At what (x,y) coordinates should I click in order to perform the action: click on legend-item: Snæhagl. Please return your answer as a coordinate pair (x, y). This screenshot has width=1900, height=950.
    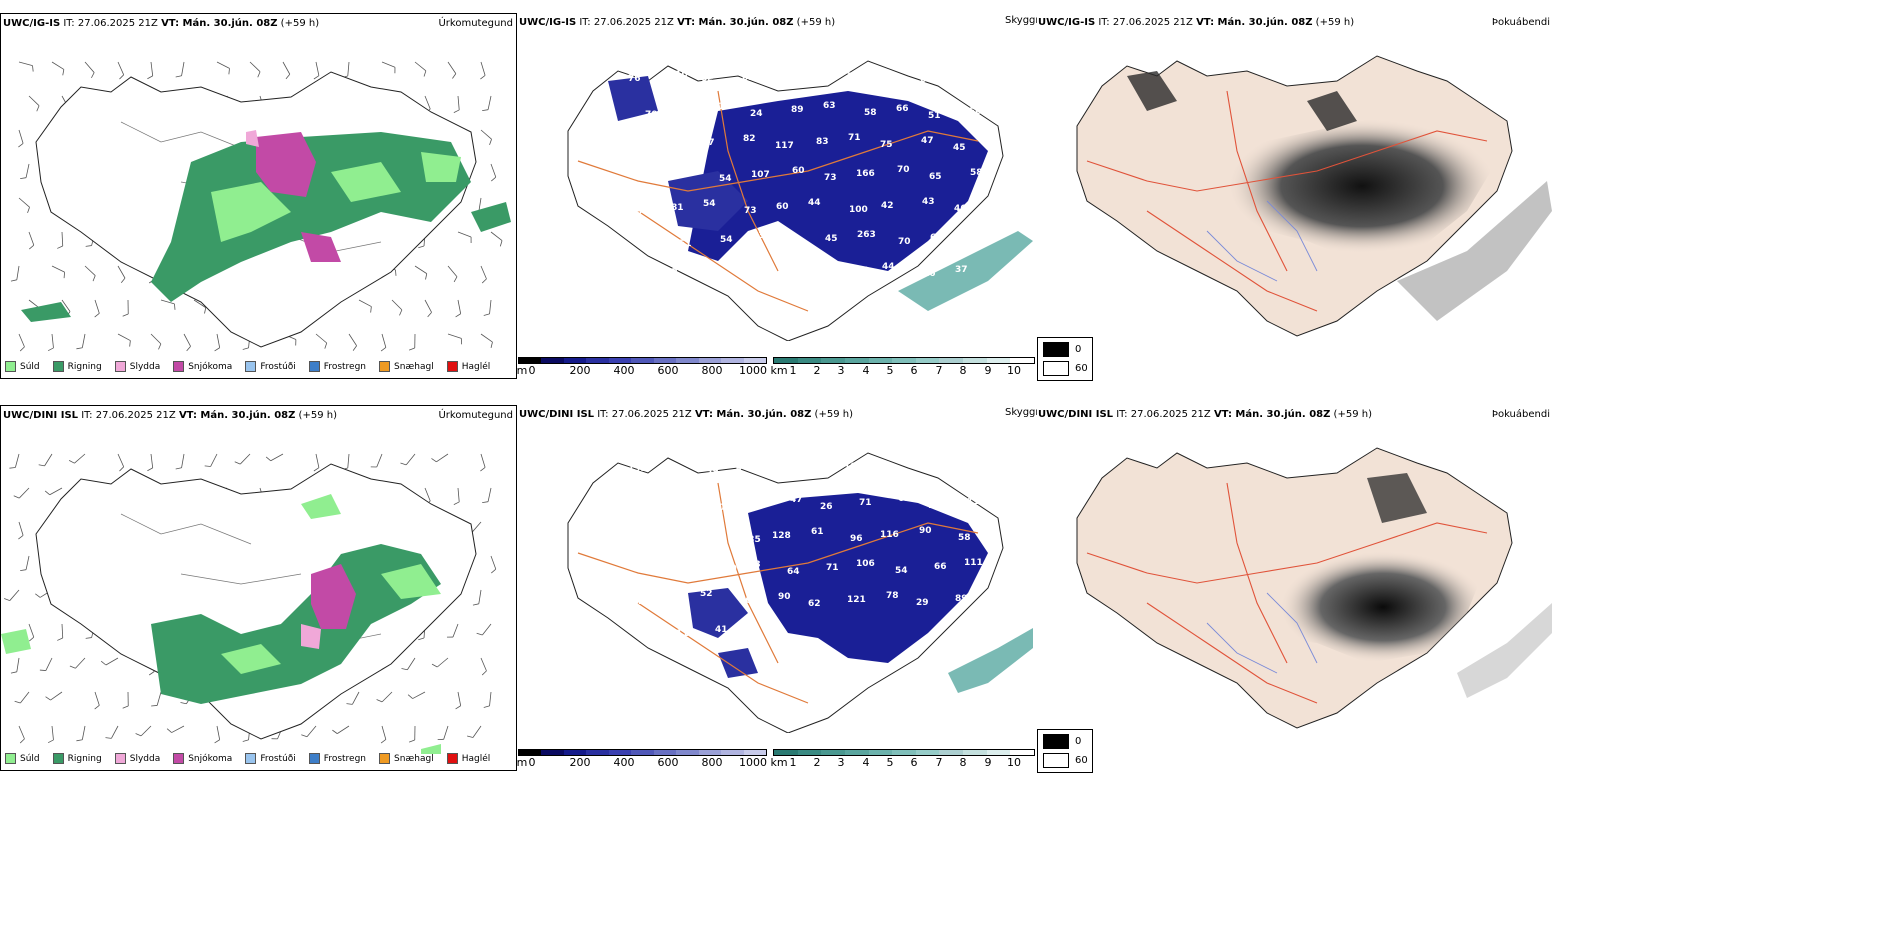
    Looking at the image, I should click on (406, 758).